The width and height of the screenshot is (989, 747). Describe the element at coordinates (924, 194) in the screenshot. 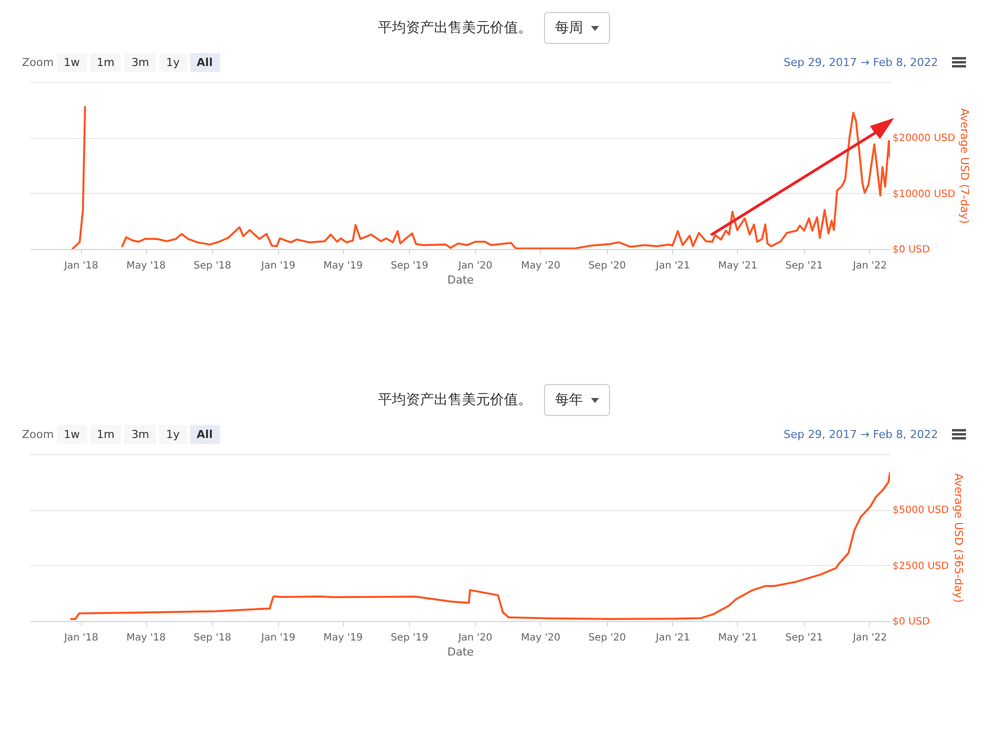

I see `y-tick-label: $10000 USD` at that location.